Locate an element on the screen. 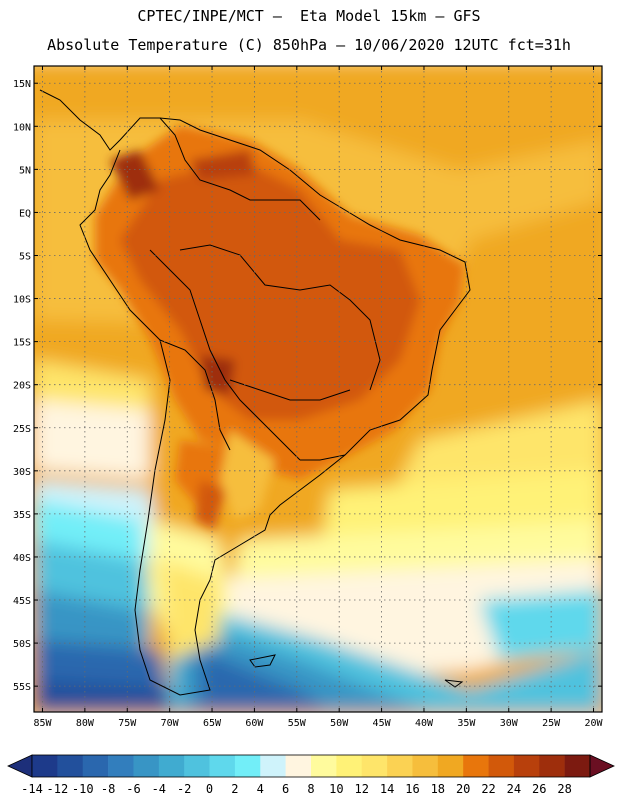 The width and height of the screenshot is (618, 800). lon-tick-label: 85W is located at coordinates (42, 723).